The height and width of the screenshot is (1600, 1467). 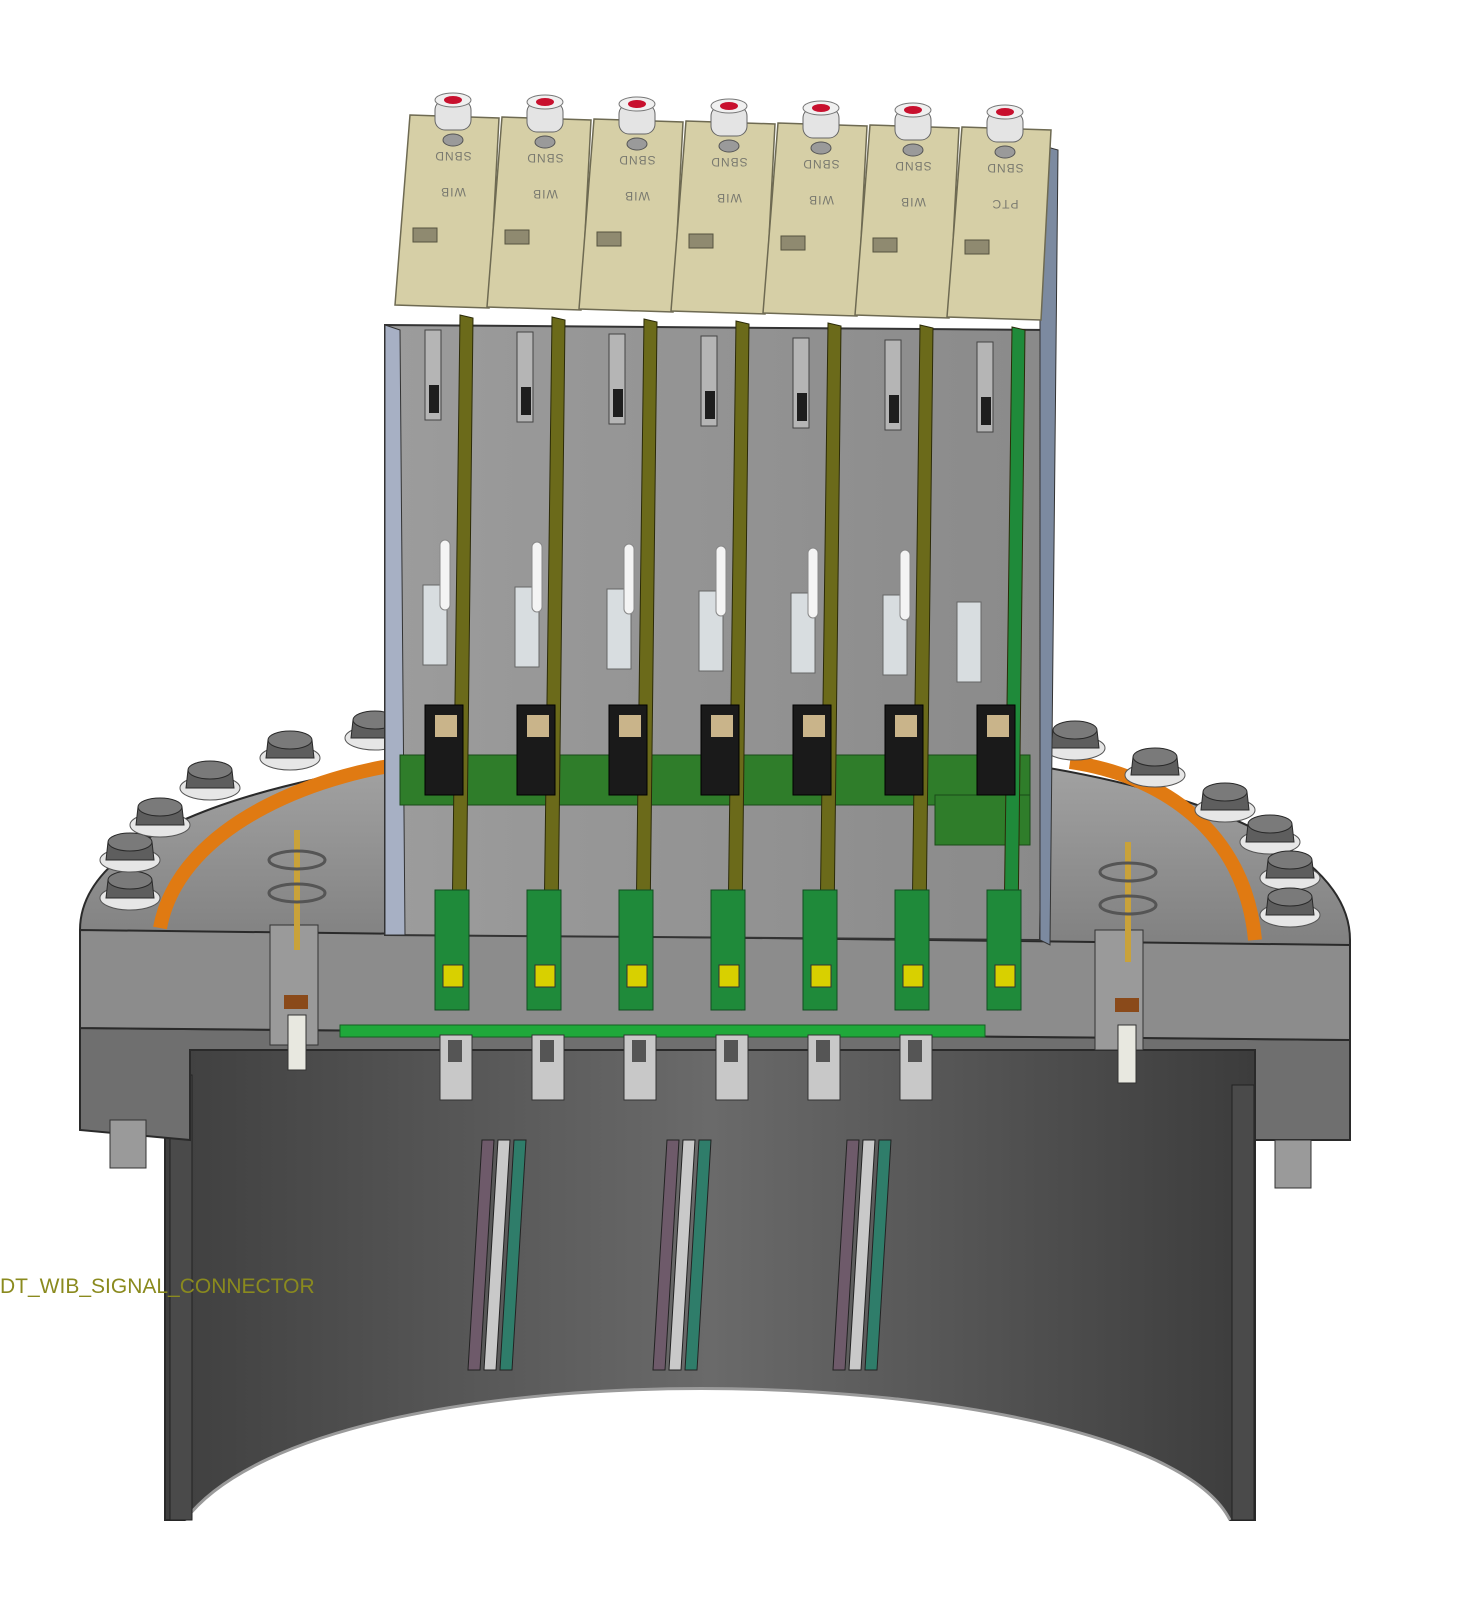 I want to click on flex-cables, so click(x=679, y=1255).